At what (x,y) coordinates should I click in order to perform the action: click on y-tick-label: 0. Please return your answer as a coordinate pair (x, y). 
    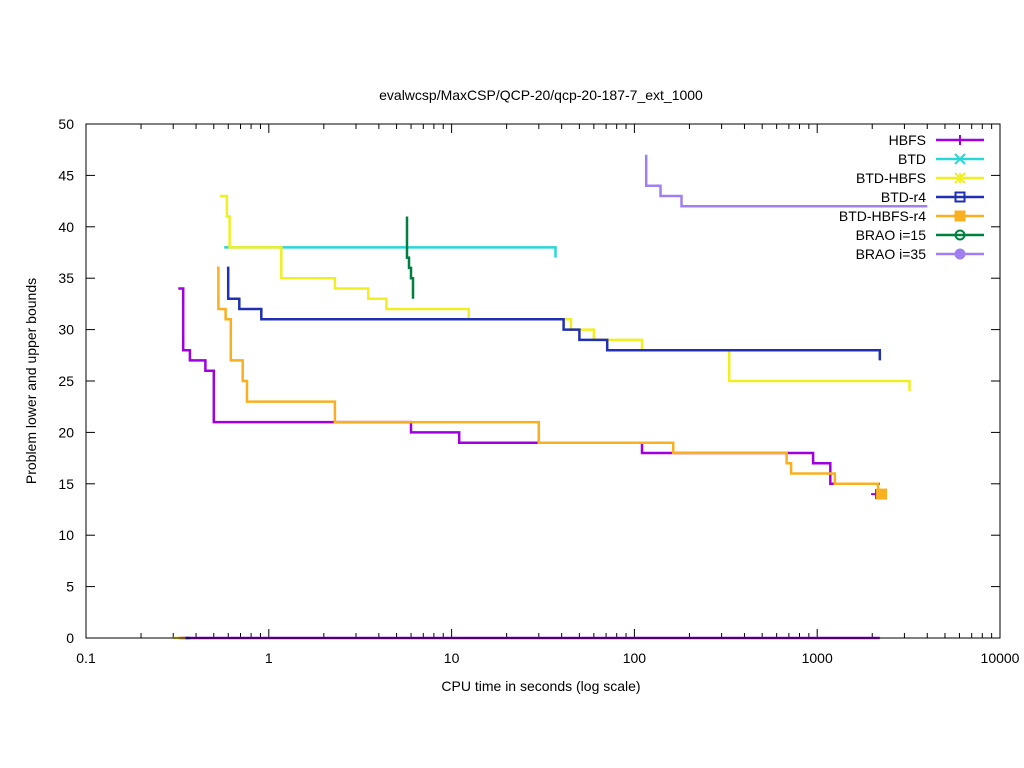
    Looking at the image, I should click on (70, 638).